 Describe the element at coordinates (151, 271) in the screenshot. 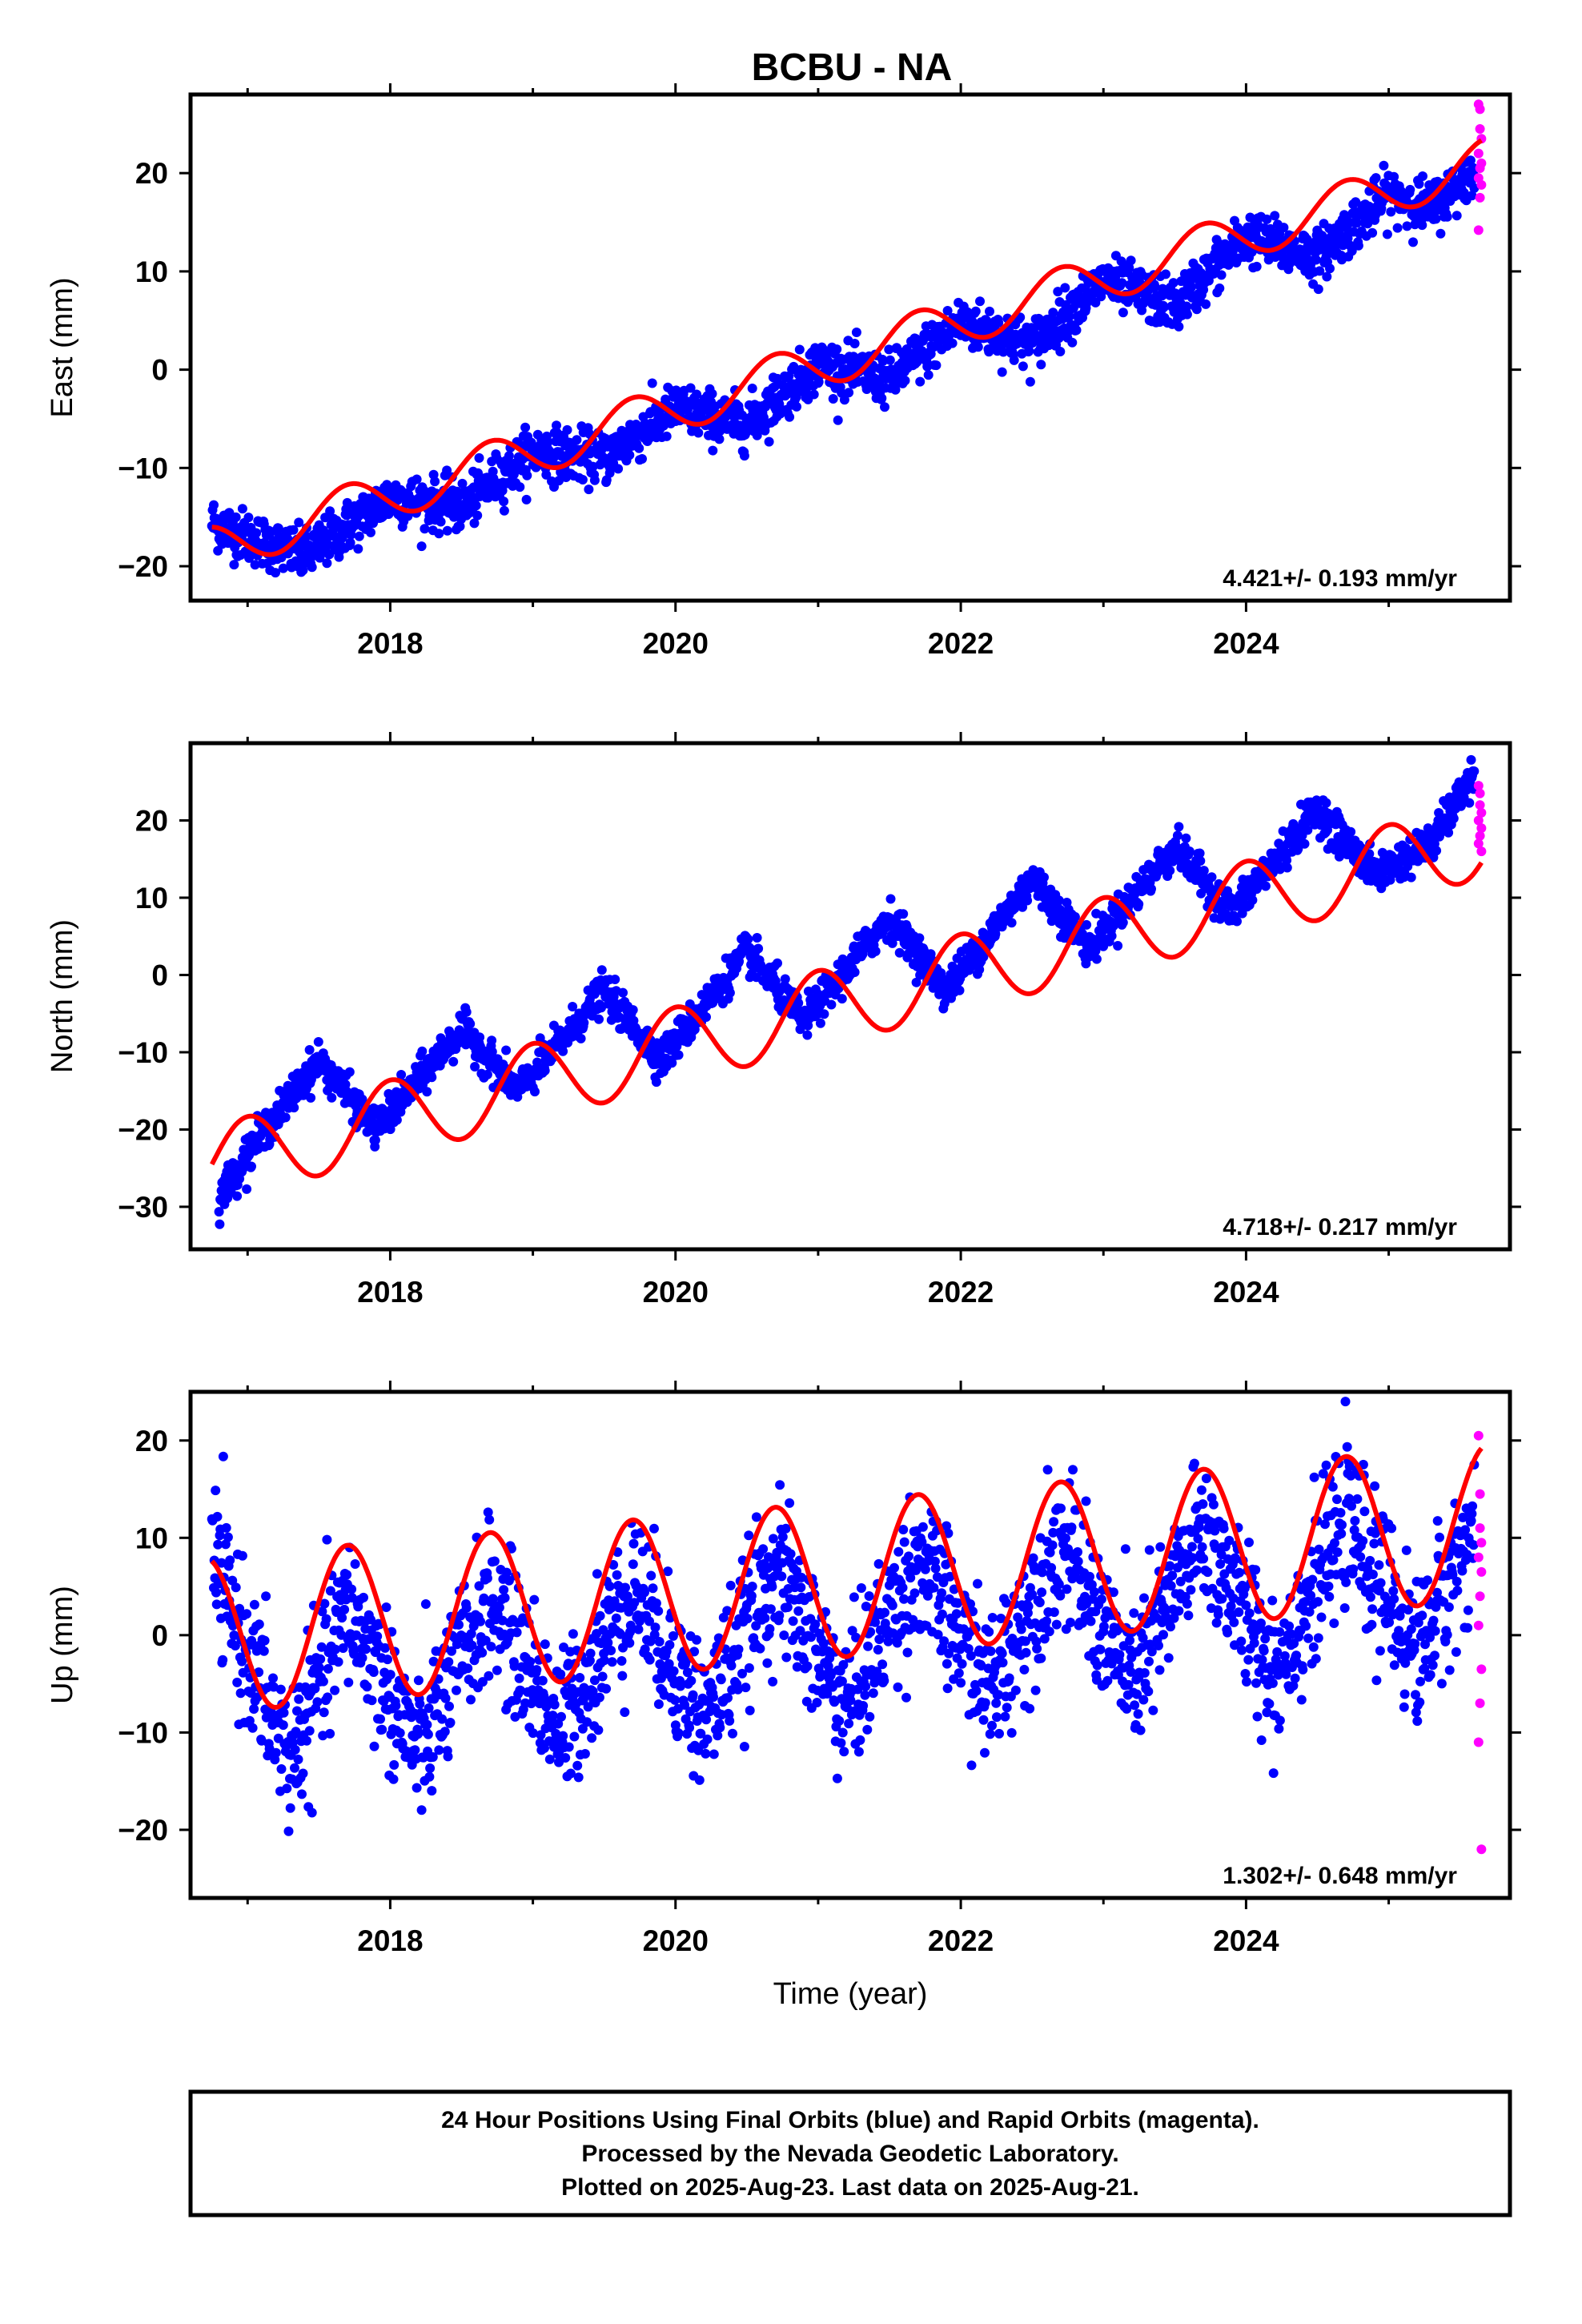

I see `y-tick-label: 10` at that location.